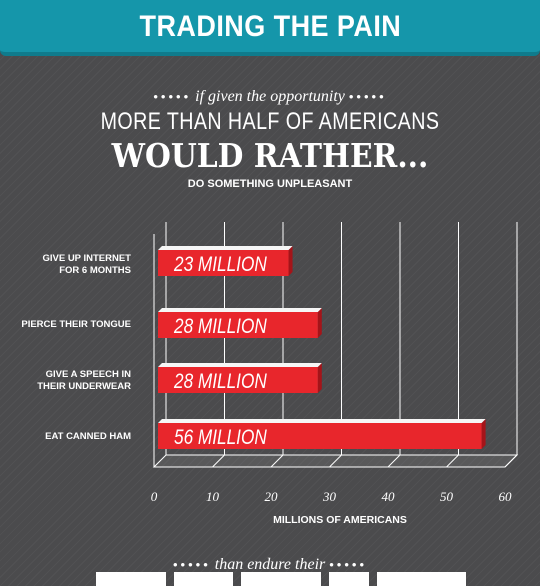 This screenshot has height=586, width=540. Describe the element at coordinates (172, 96) in the screenshot. I see `intro-dots-left: •••••` at that location.